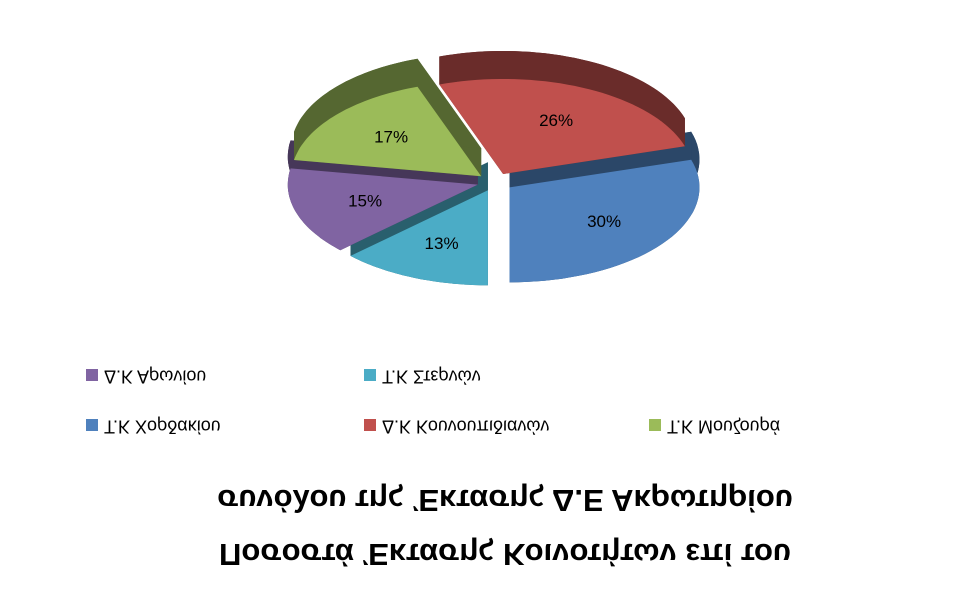 The image size is (969, 606). I want to click on data-label: 30%, so click(604, 221).